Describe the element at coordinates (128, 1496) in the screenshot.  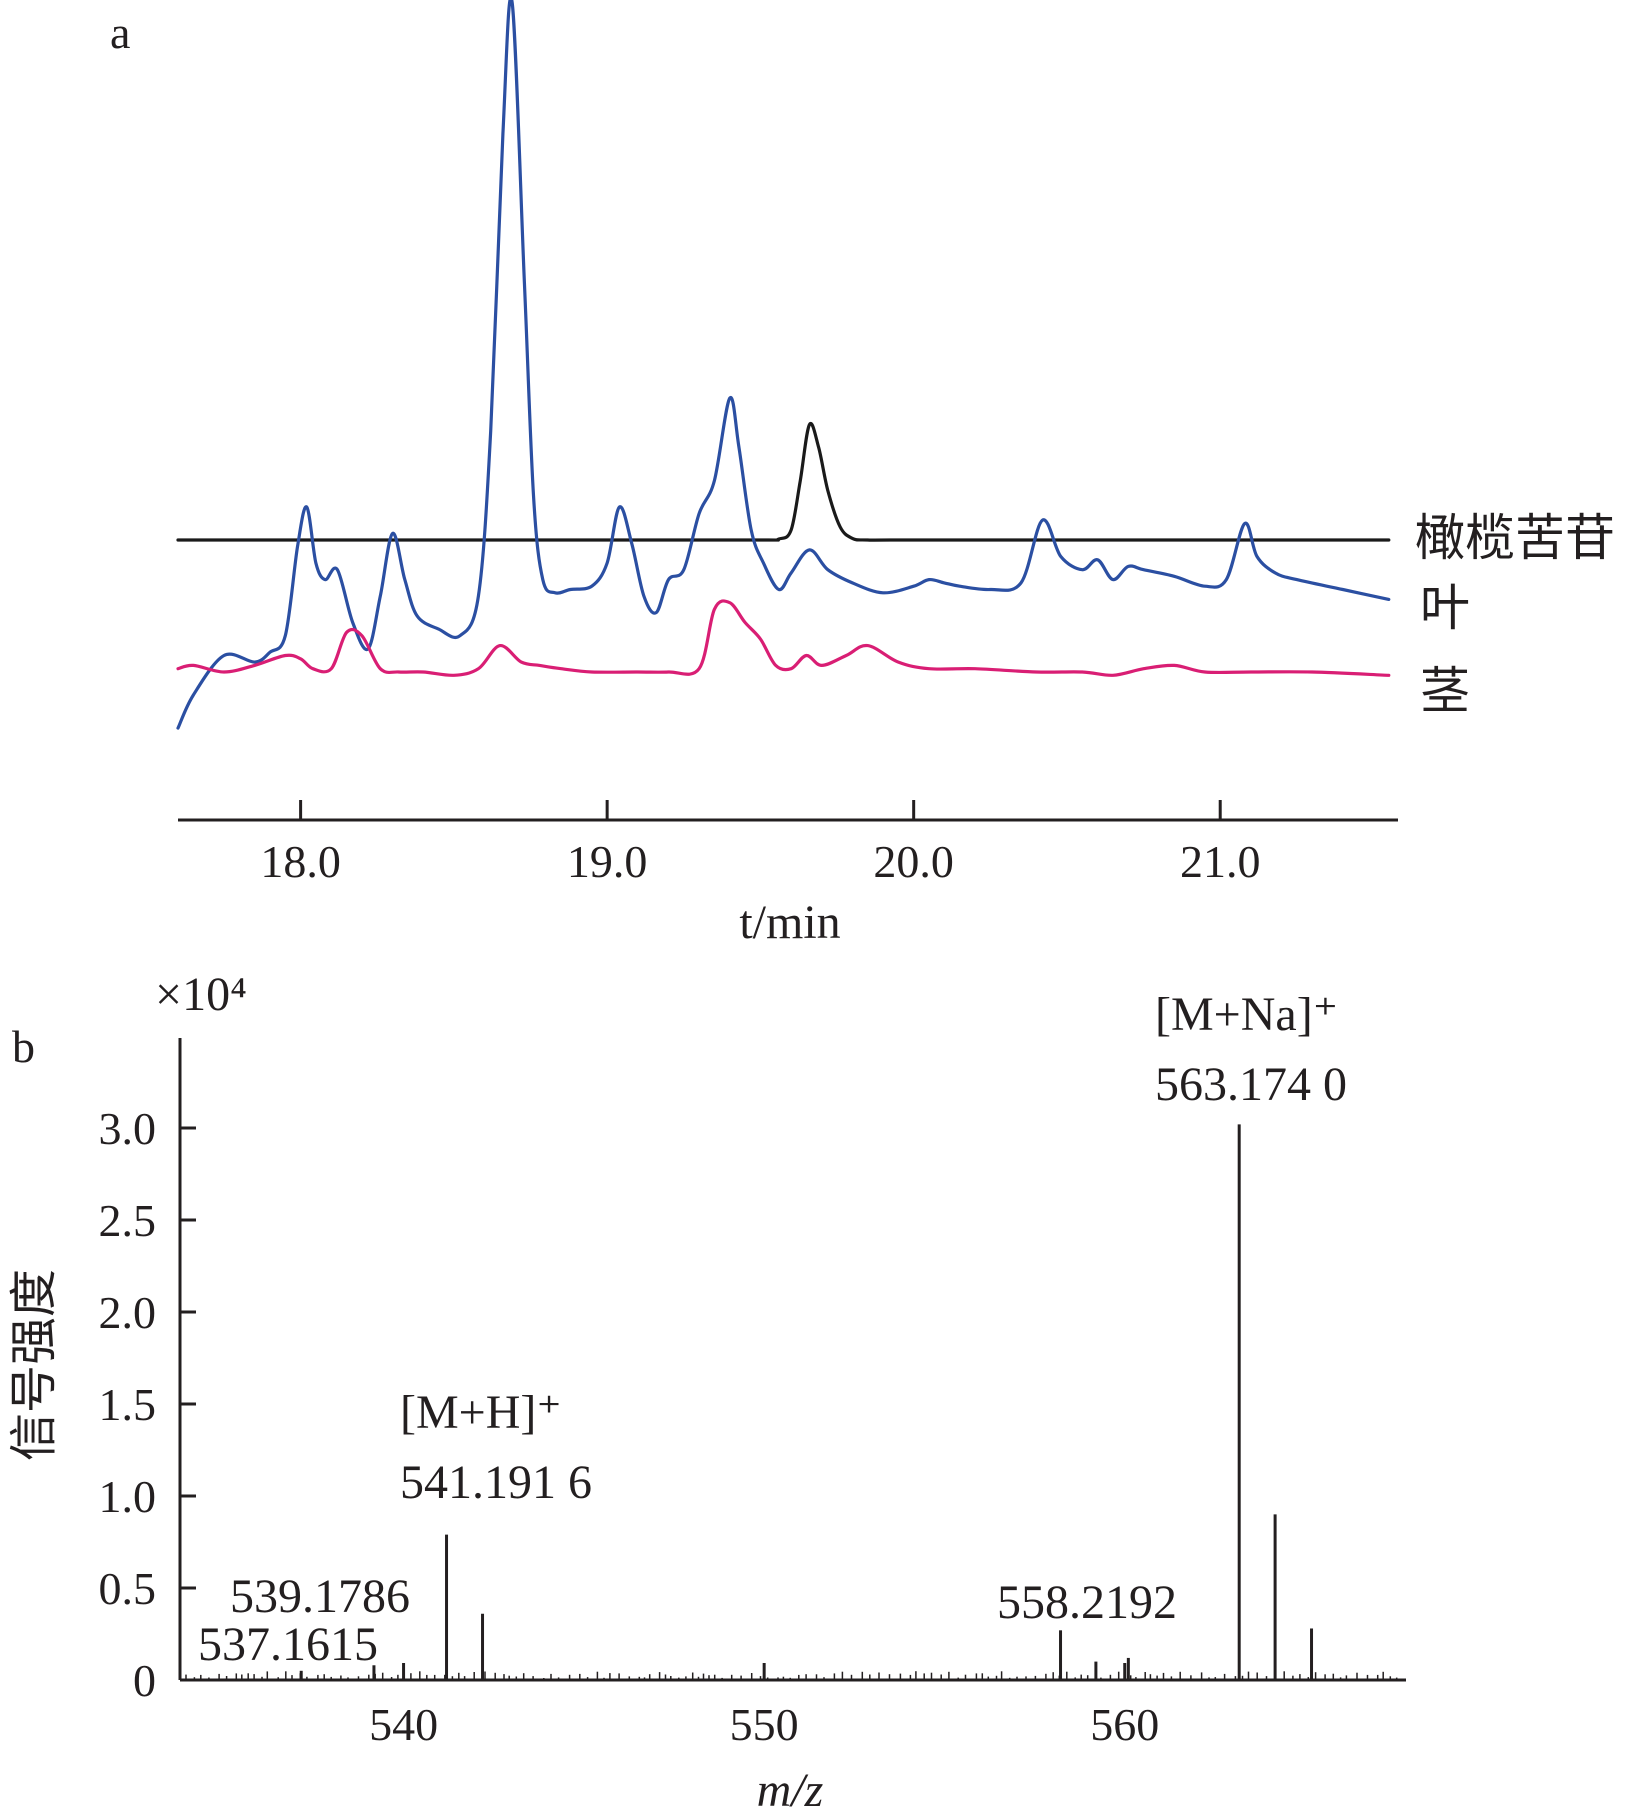
I see `y-tick-label: 1.0` at that location.